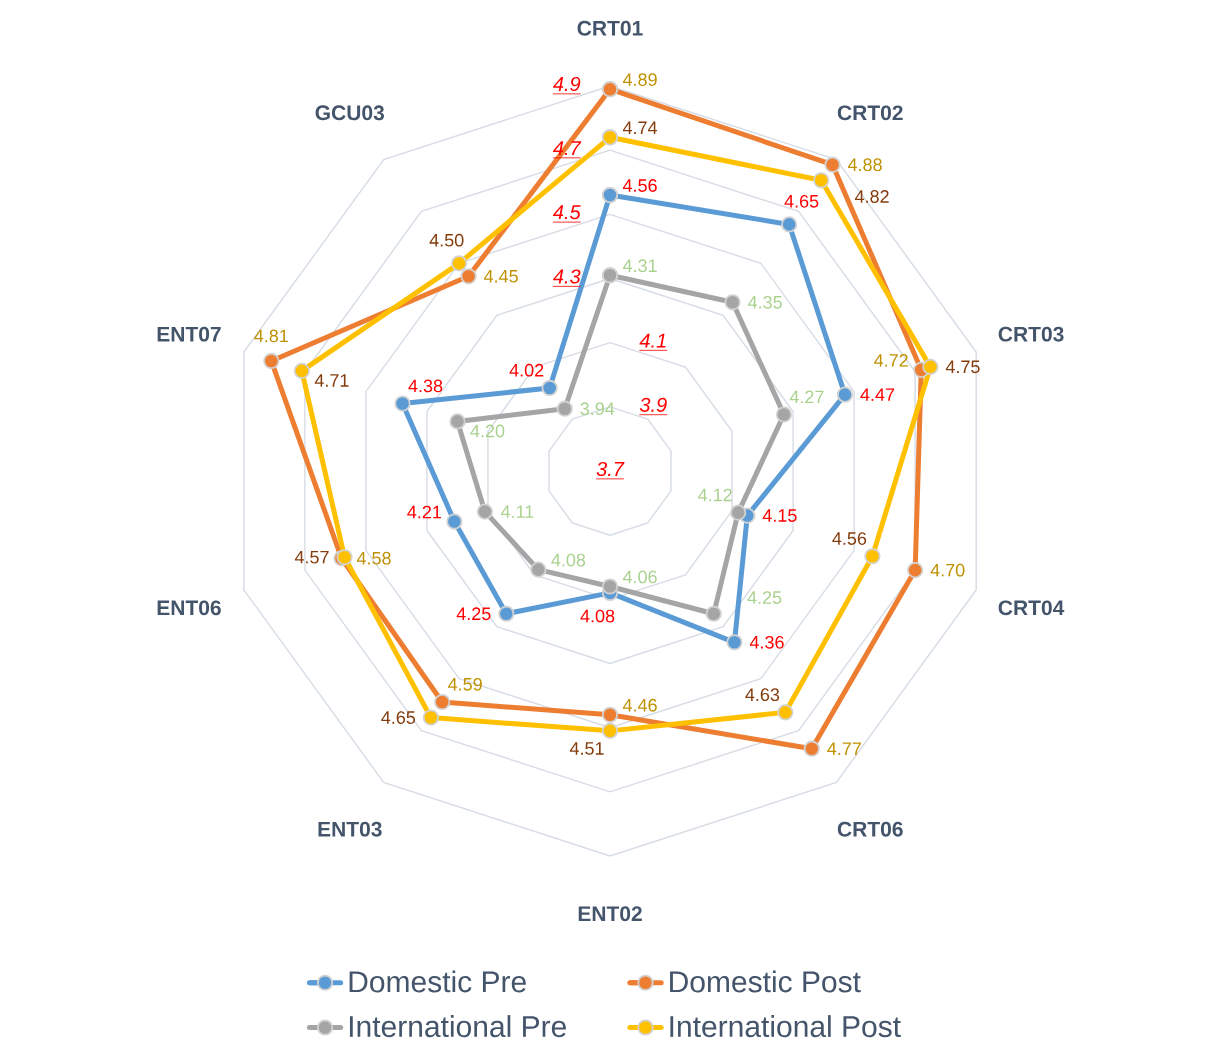 The height and width of the screenshot is (1061, 1212). I want to click on data-label: 4.35, so click(765, 302).